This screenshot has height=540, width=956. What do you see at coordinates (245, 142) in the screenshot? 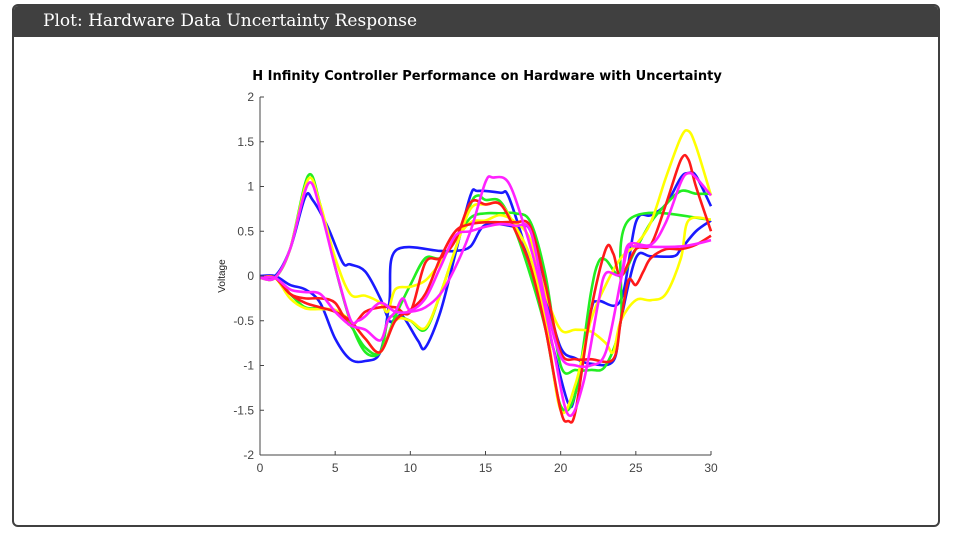
I see `y-tick-label: 1.5` at bounding box center [245, 142].